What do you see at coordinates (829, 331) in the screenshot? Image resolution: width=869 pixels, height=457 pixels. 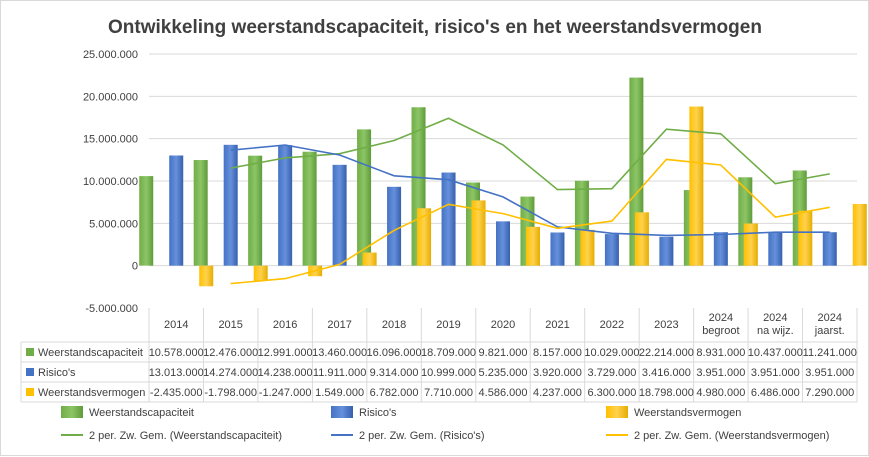 I see `category-label: jaarst.` at bounding box center [829, 331].